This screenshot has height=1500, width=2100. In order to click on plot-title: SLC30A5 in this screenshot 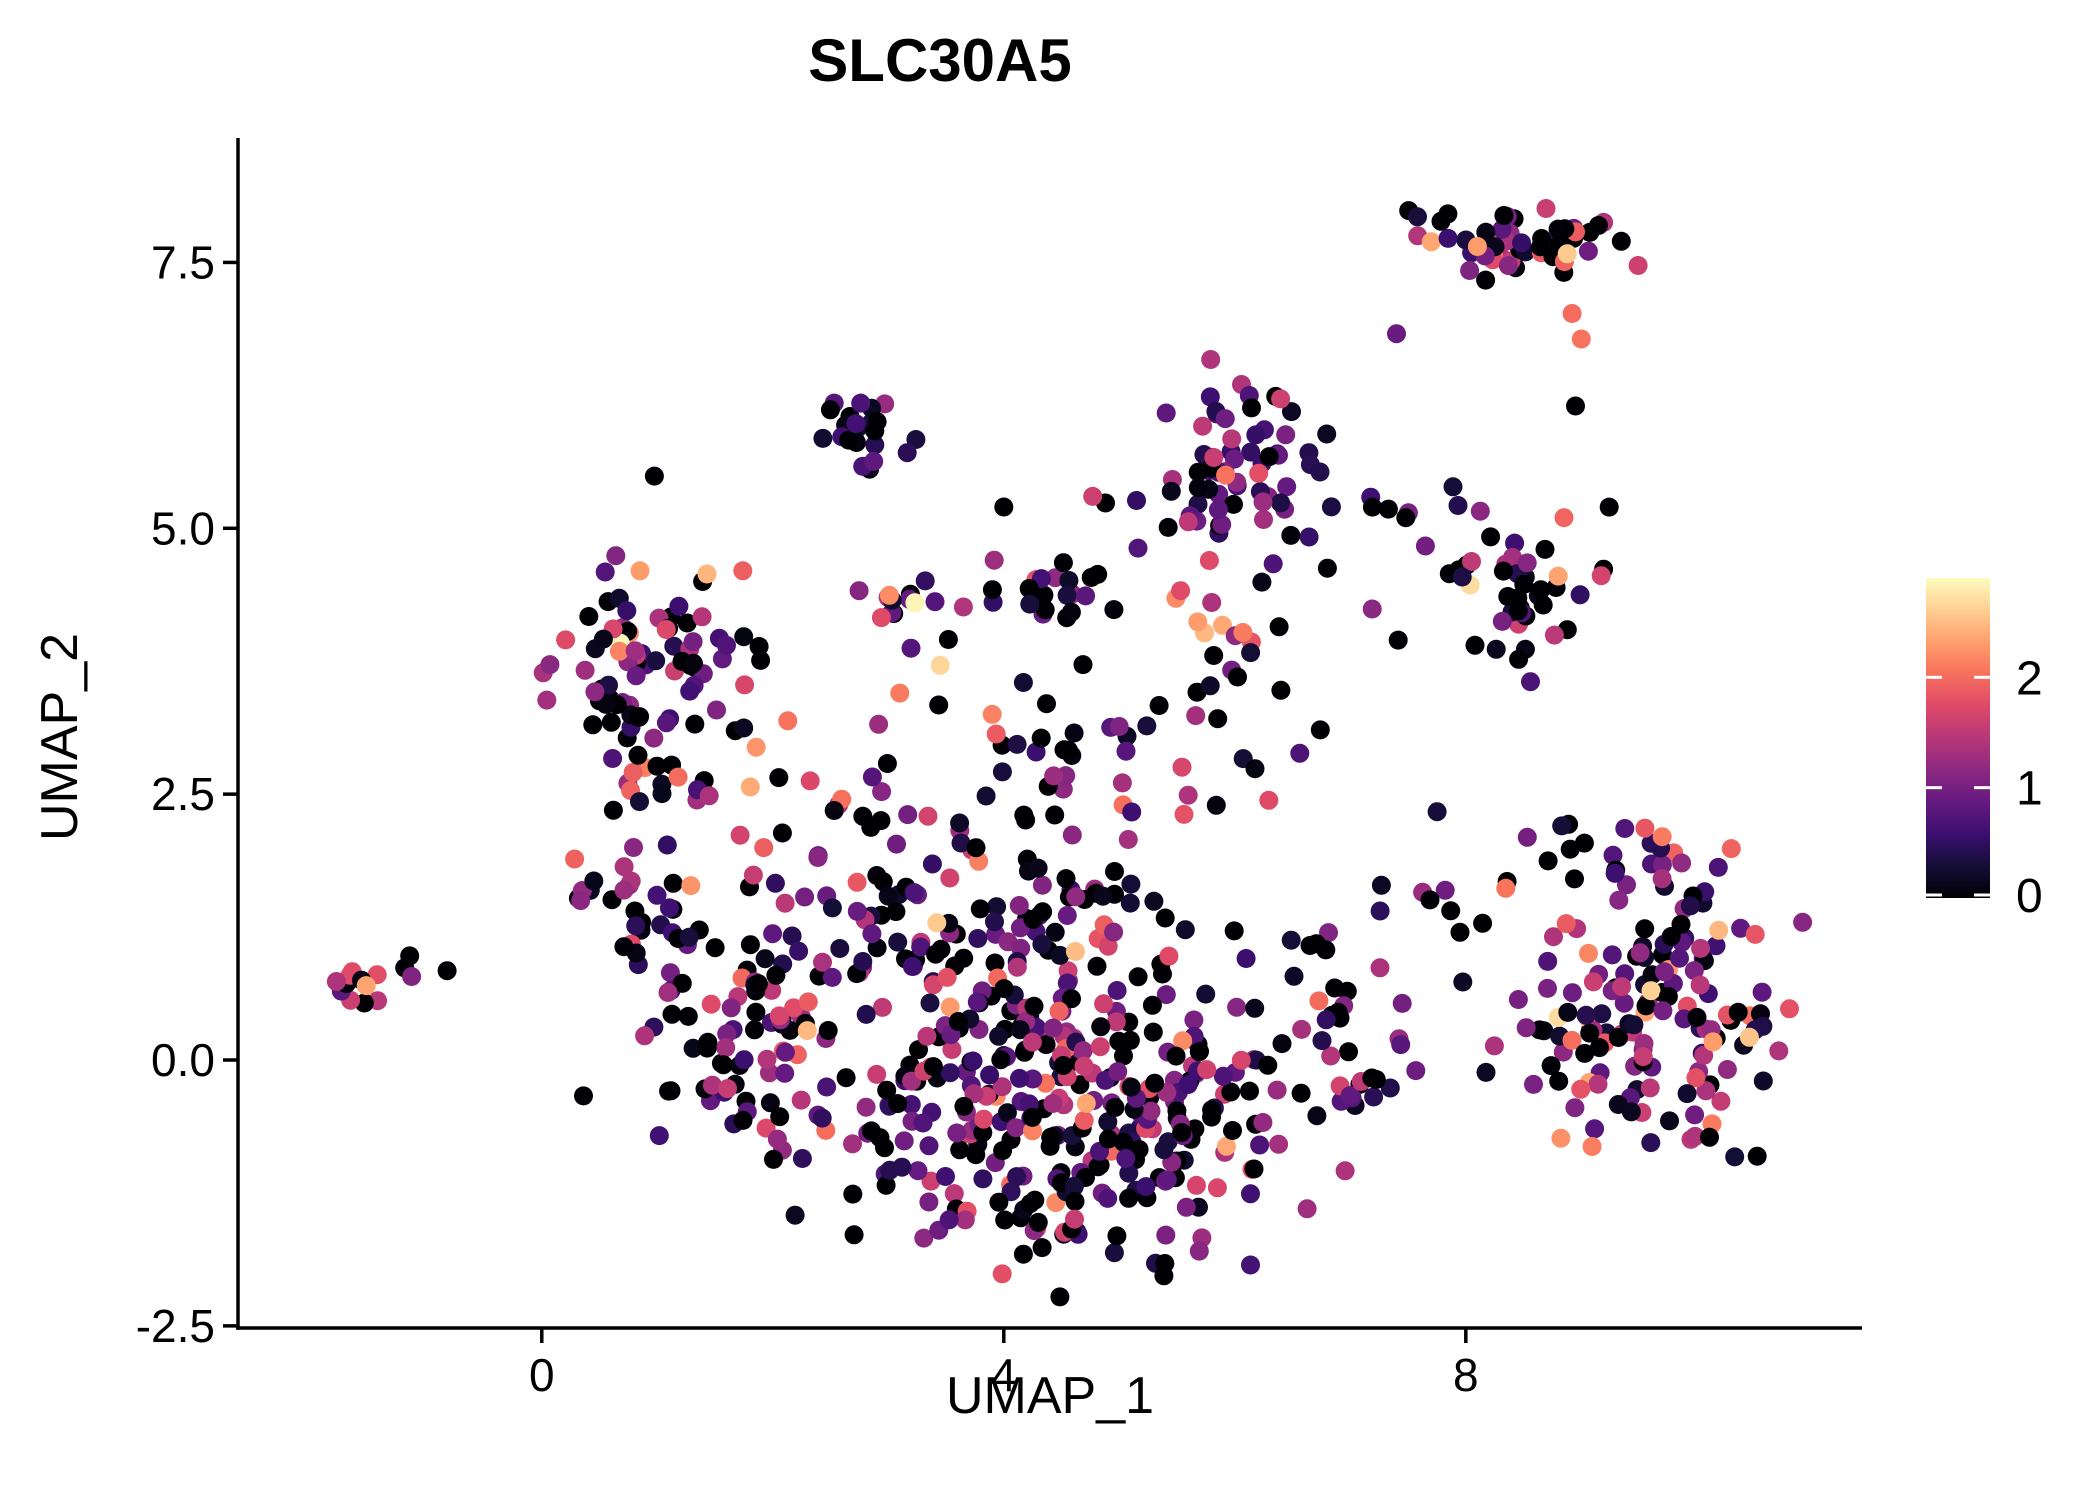, I will do `click(940, 60)`.